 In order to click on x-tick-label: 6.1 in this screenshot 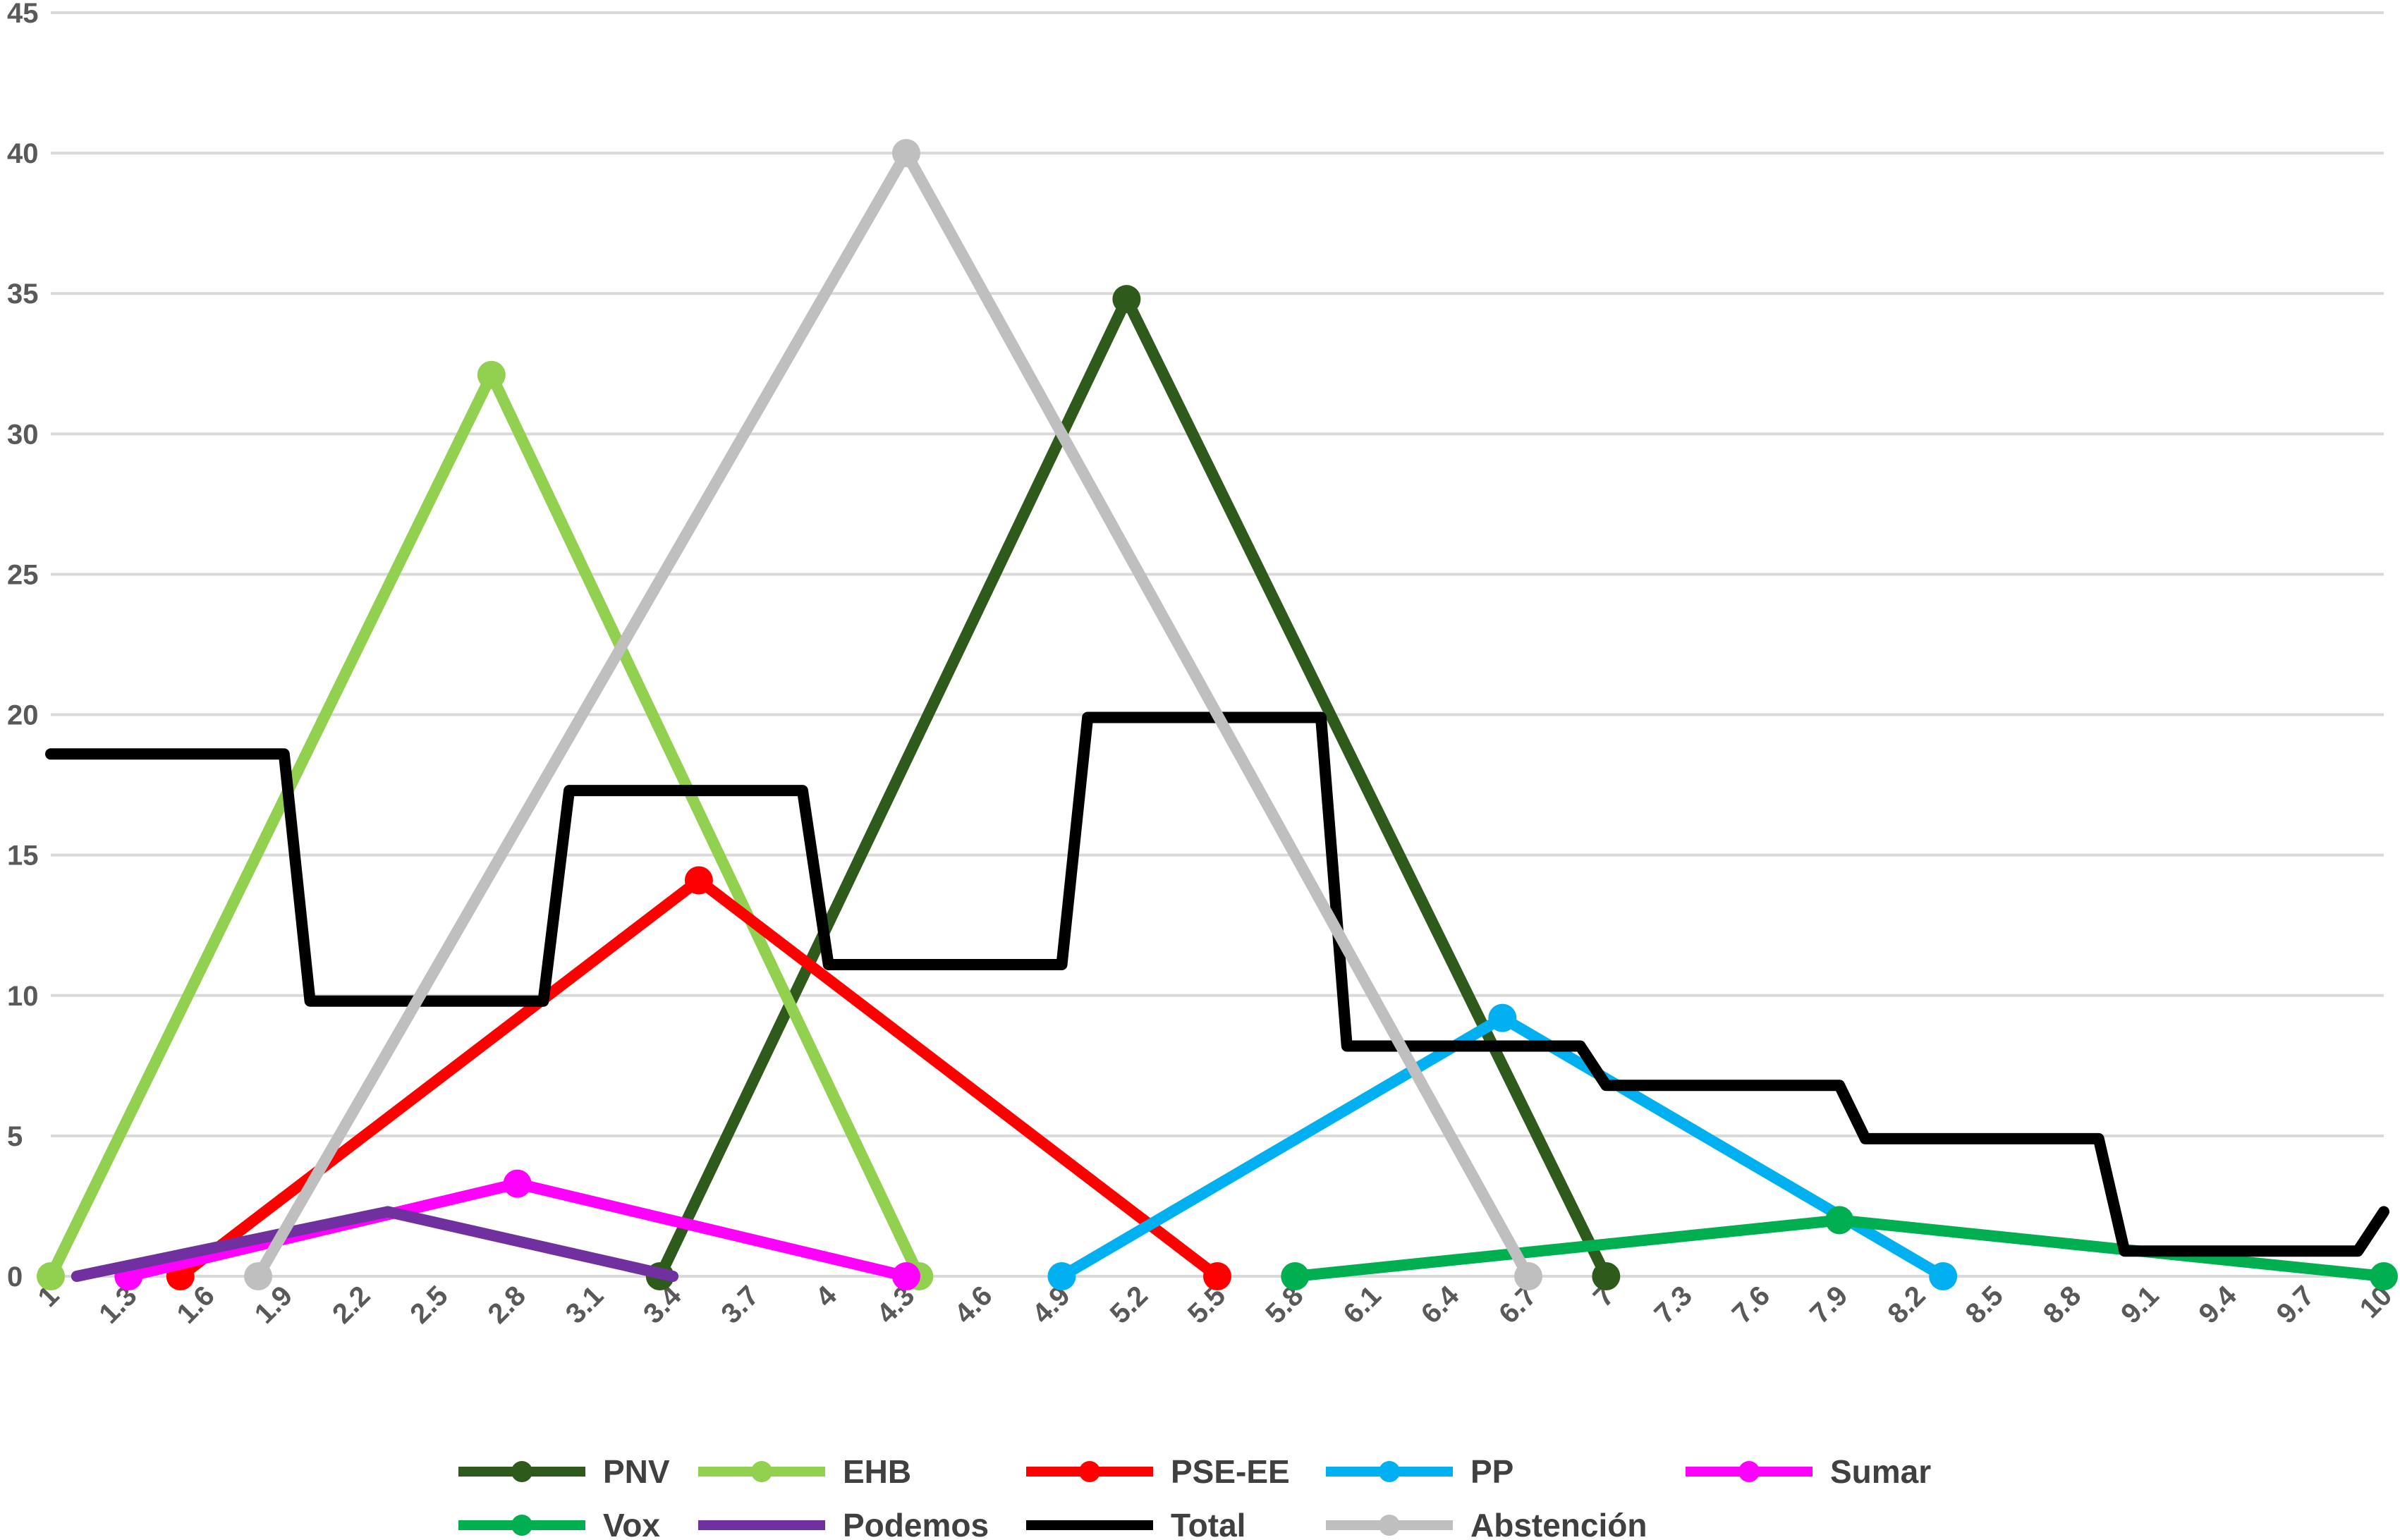, I will do `click(1362, 1304)`.